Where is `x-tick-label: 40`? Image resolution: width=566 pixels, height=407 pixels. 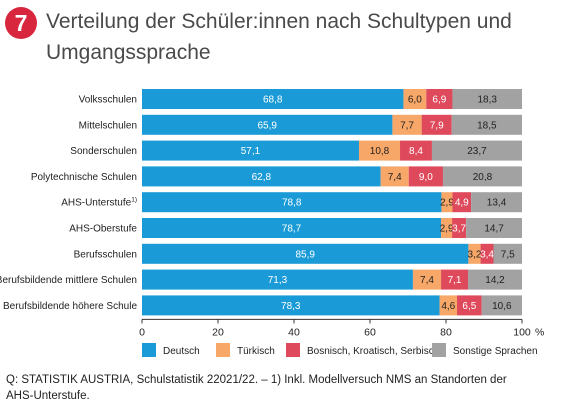 x-tick-label: 40 is located at coordinates (294, 332).